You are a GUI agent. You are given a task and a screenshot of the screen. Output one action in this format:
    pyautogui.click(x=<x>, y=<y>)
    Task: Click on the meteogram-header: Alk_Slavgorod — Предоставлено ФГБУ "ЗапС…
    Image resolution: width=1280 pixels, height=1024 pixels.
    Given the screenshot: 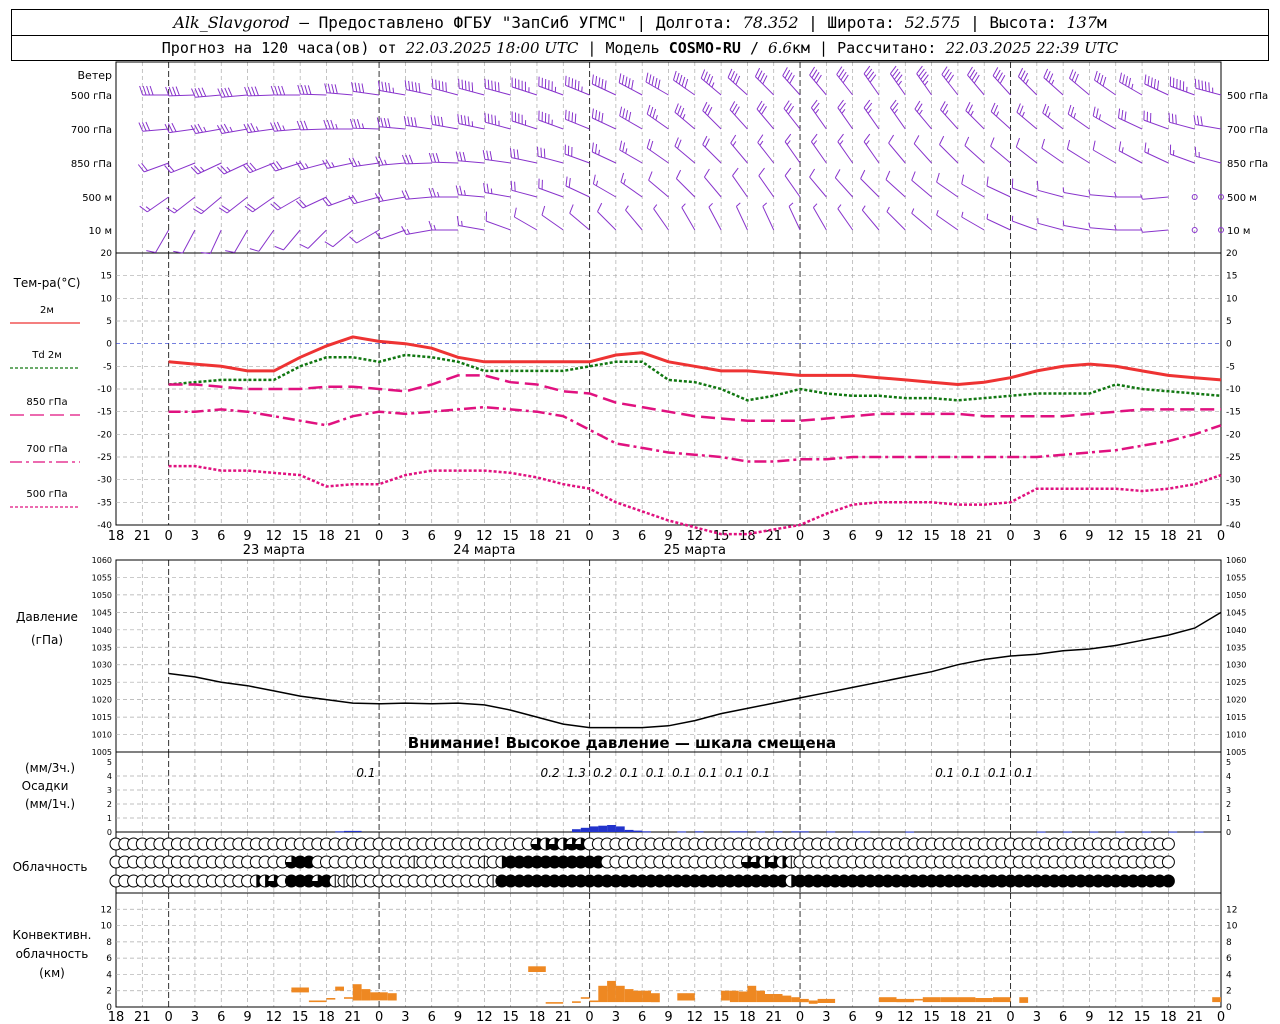 What is the action you would take?
    pyautogui.click(x=640, y=35)
    